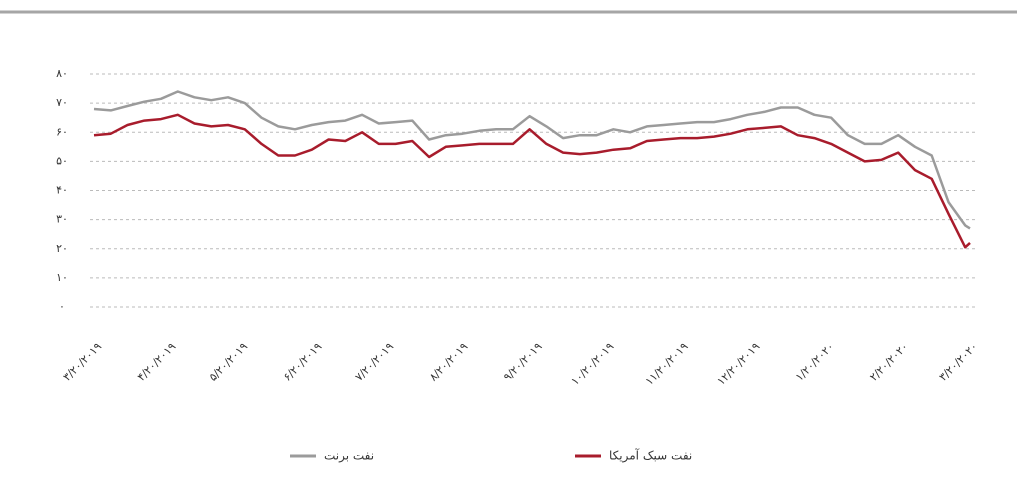 The width and height of the screenshot is (1017, 499). What do you see at coordinates (62, 306) in the screenshot?
I see `y-tick-label: ۰` at bounding box center [62, 306].